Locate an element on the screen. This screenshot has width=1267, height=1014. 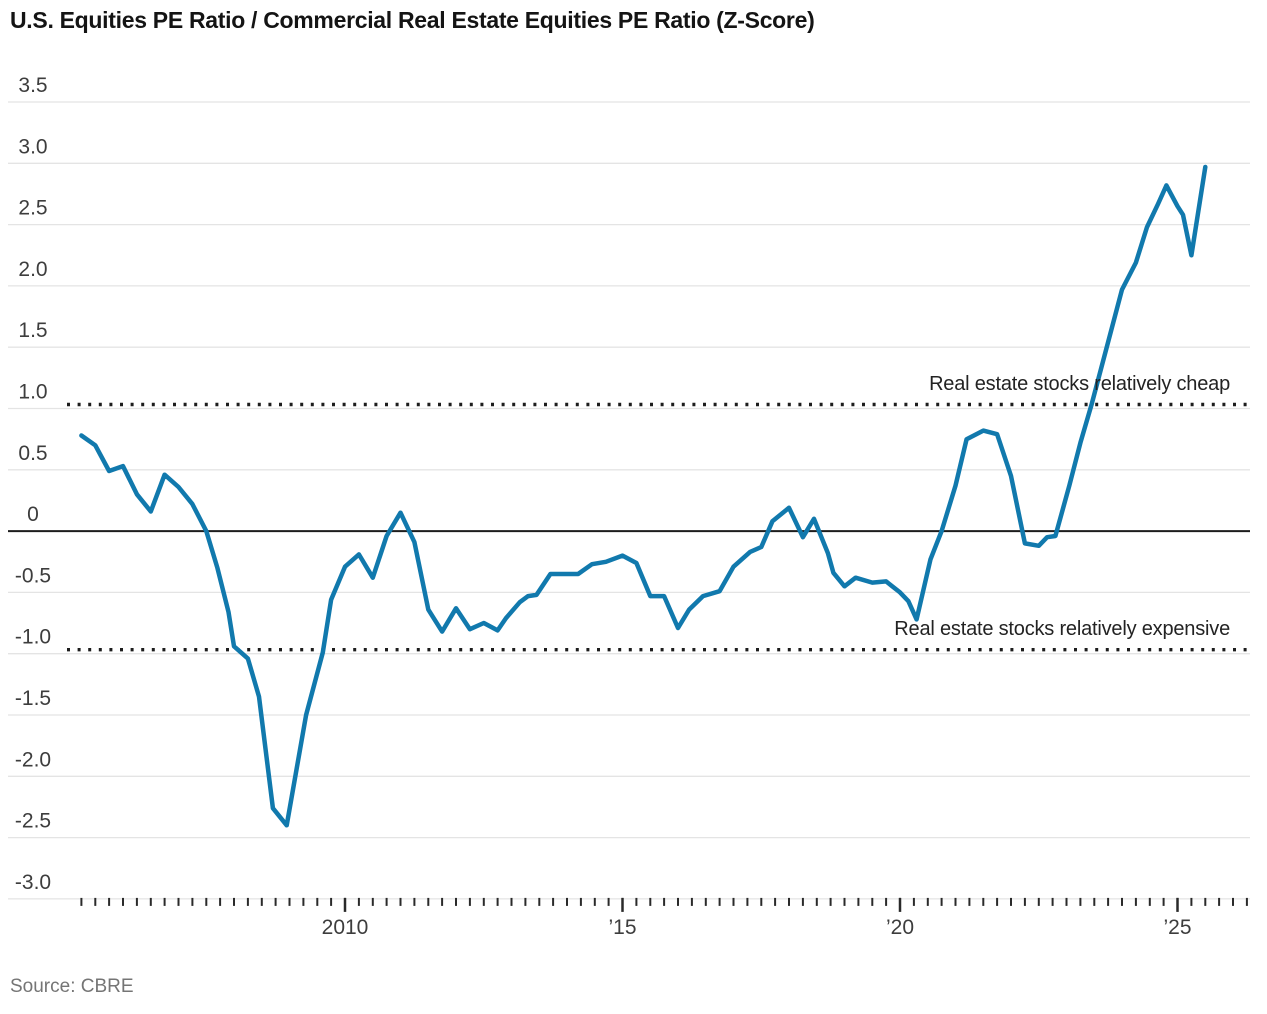
annotation-expensive-label: Real estate stocks relatively expensive is located at coordinates (1062, 629).